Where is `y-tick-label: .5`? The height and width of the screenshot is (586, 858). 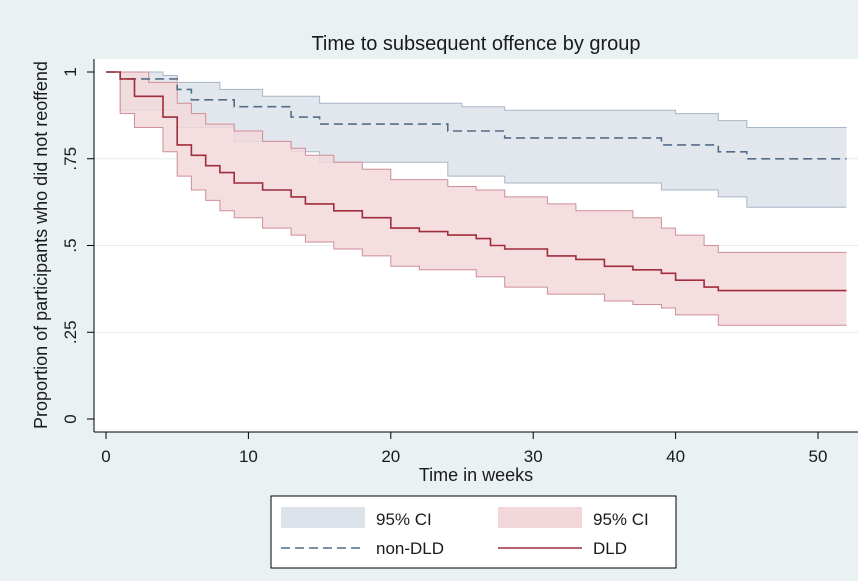 y-tick-label: .5 is located at coordinates (70, 245).